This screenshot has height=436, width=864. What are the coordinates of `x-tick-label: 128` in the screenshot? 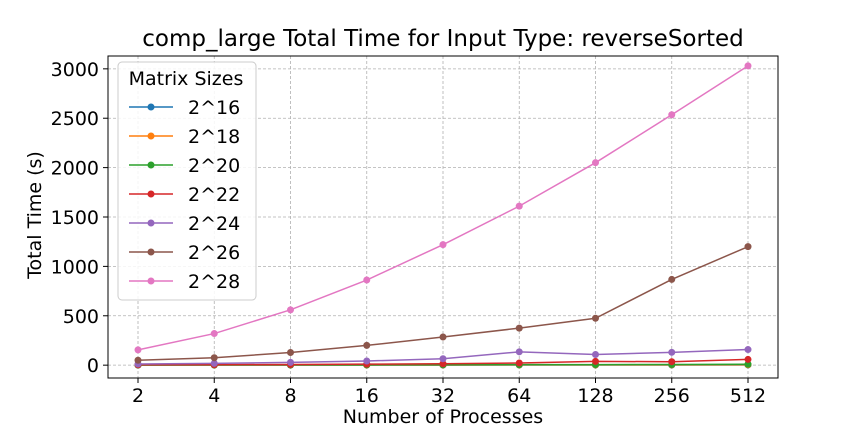 It's located at (595, 396).